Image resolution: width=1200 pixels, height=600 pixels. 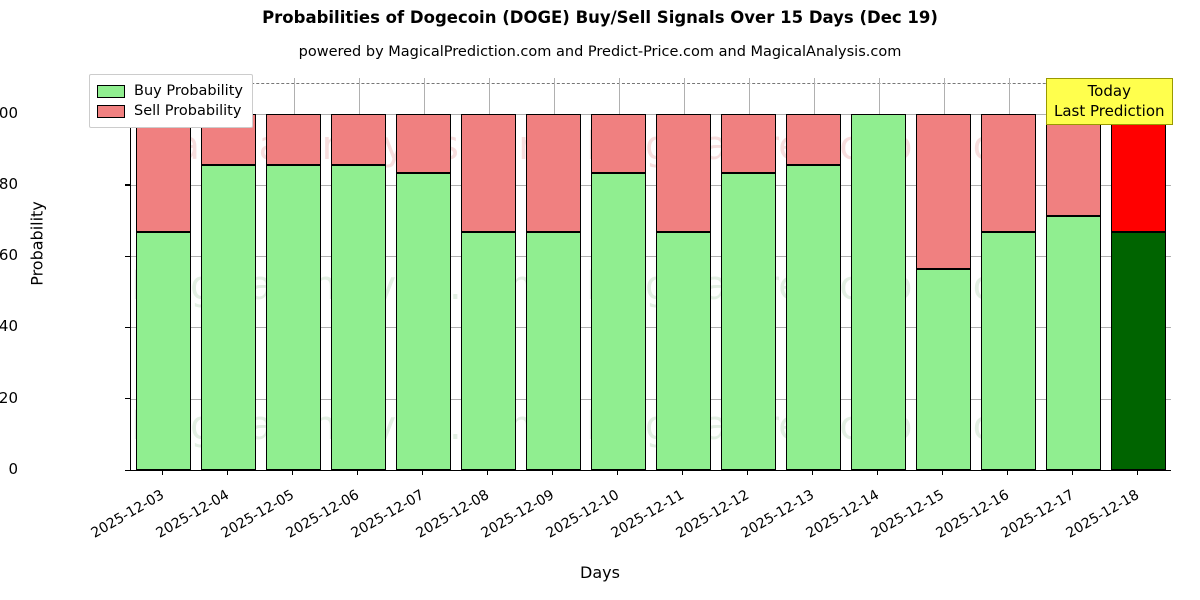 What do you see at coordinates (111, 111) in the screenshot?
I see `legend-swatch-sell-icon` at bounding box center [111, 111].